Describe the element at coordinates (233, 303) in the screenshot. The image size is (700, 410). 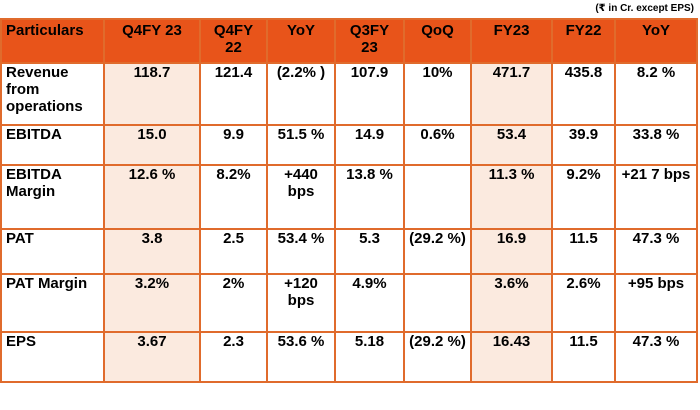
I see `table-cell: 2%` at that location.